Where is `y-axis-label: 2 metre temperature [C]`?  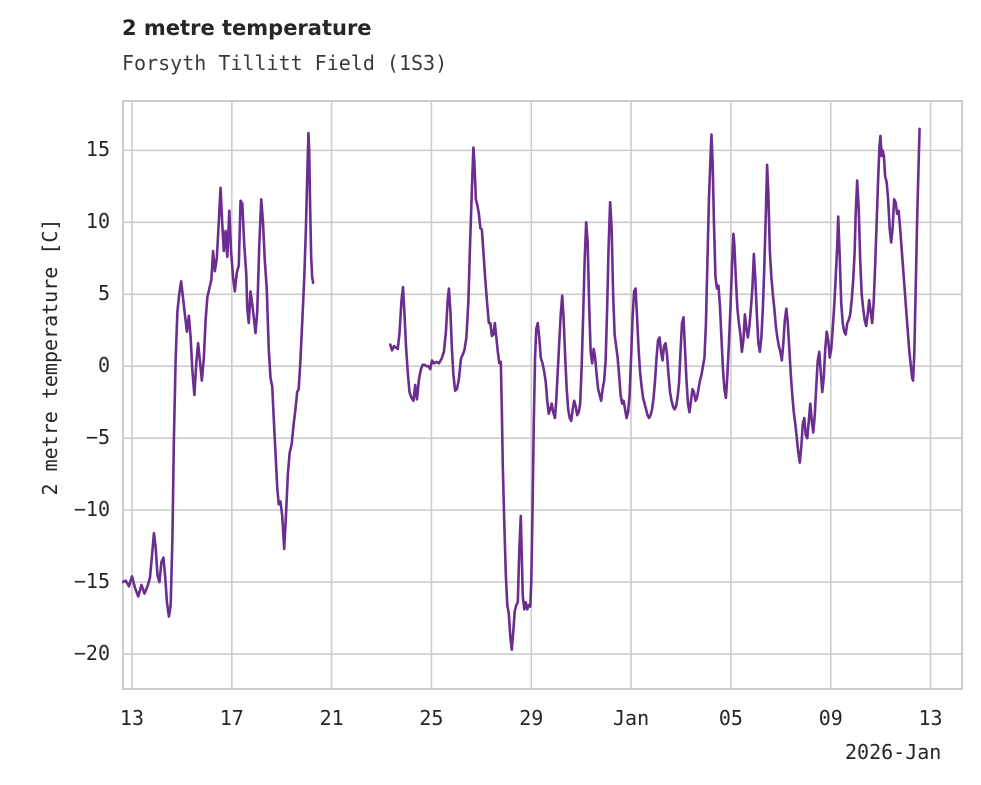
y-axis-label: 2 metre temperature [C] is located at coordinates (50, 357).